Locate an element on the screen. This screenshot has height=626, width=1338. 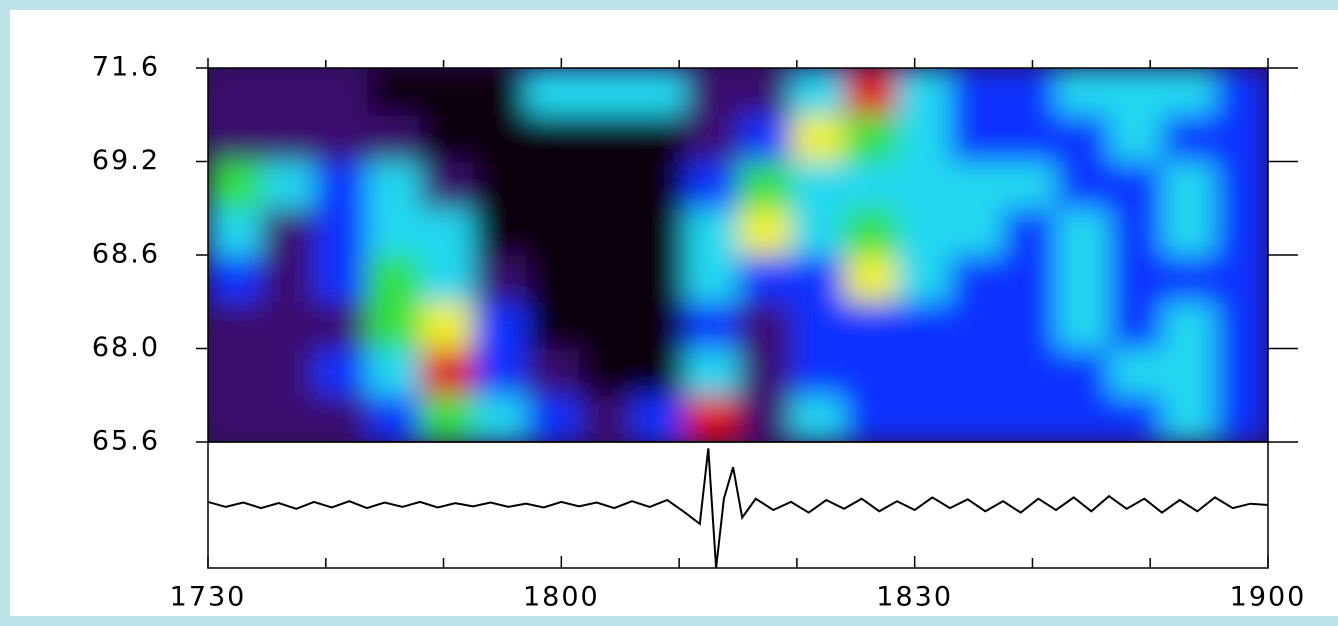
y-tick-label: 71.6 is located at coordinates (126, 67).